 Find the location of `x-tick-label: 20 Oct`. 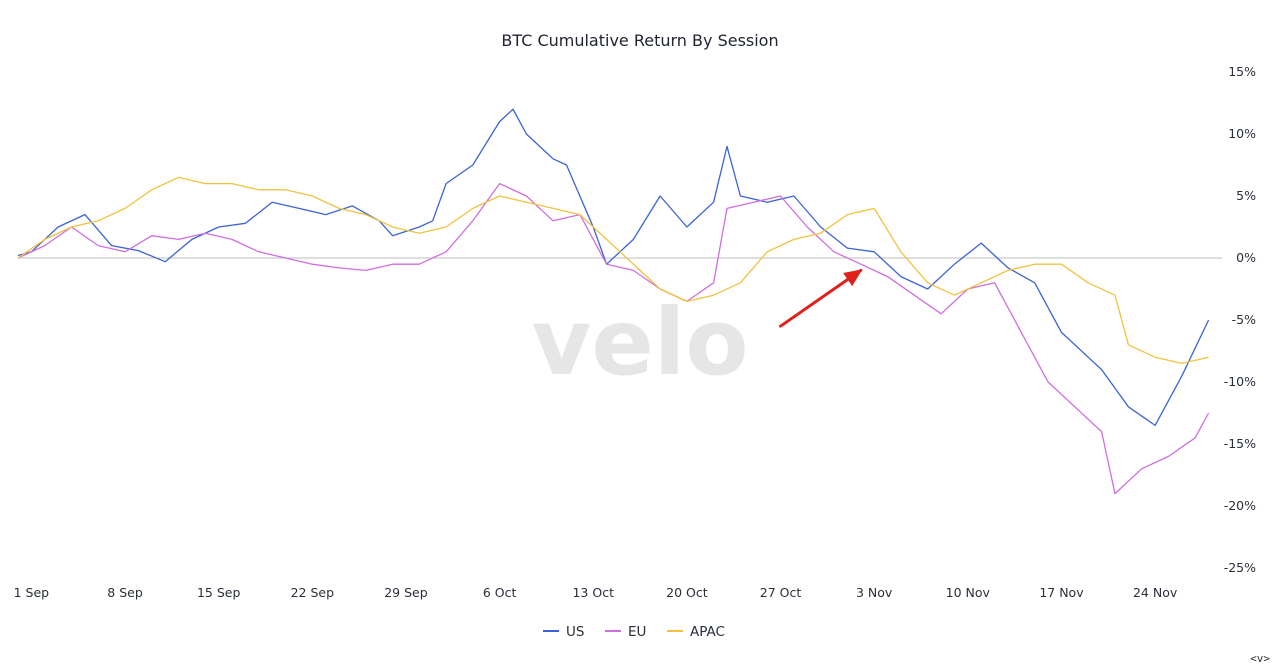

x-tick-label: 20 Oct is located at coordinates (687, 592).